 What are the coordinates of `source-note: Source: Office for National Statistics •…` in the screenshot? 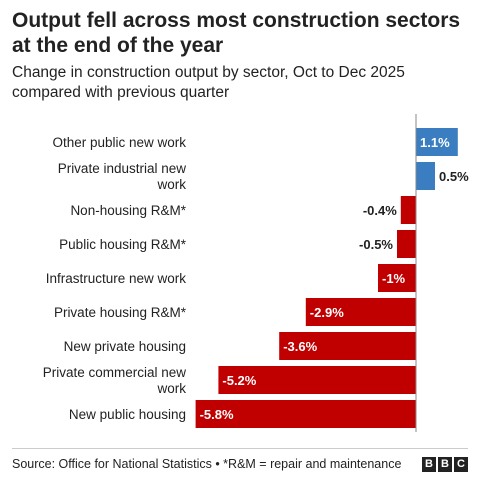 It's located at (207, 464).